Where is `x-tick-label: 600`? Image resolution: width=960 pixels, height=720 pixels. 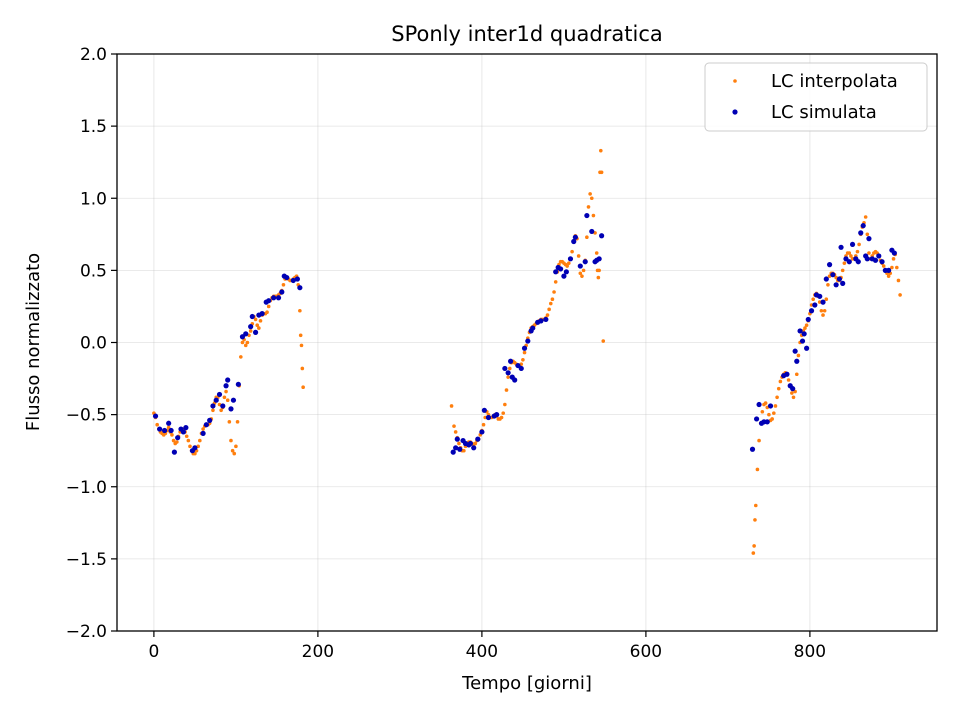 x-tick-label: 600 is located at coordinates (646, 652).